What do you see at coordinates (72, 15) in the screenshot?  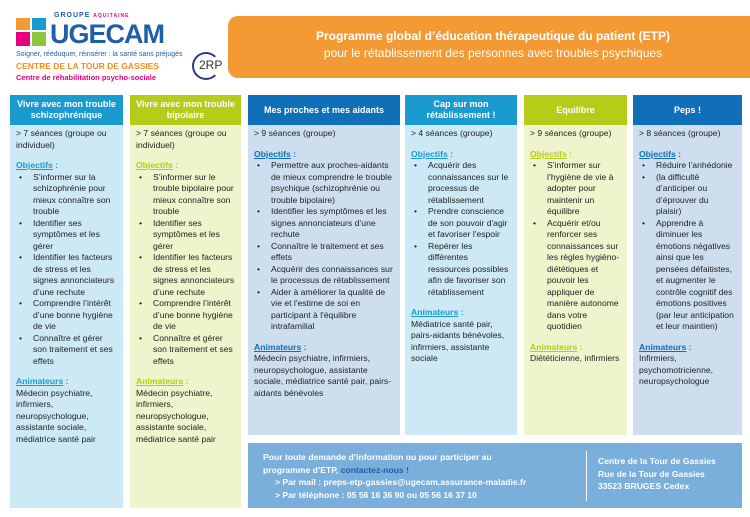 I see `logo-groupe-text: GROUPE` at bounding box center [72, 15].